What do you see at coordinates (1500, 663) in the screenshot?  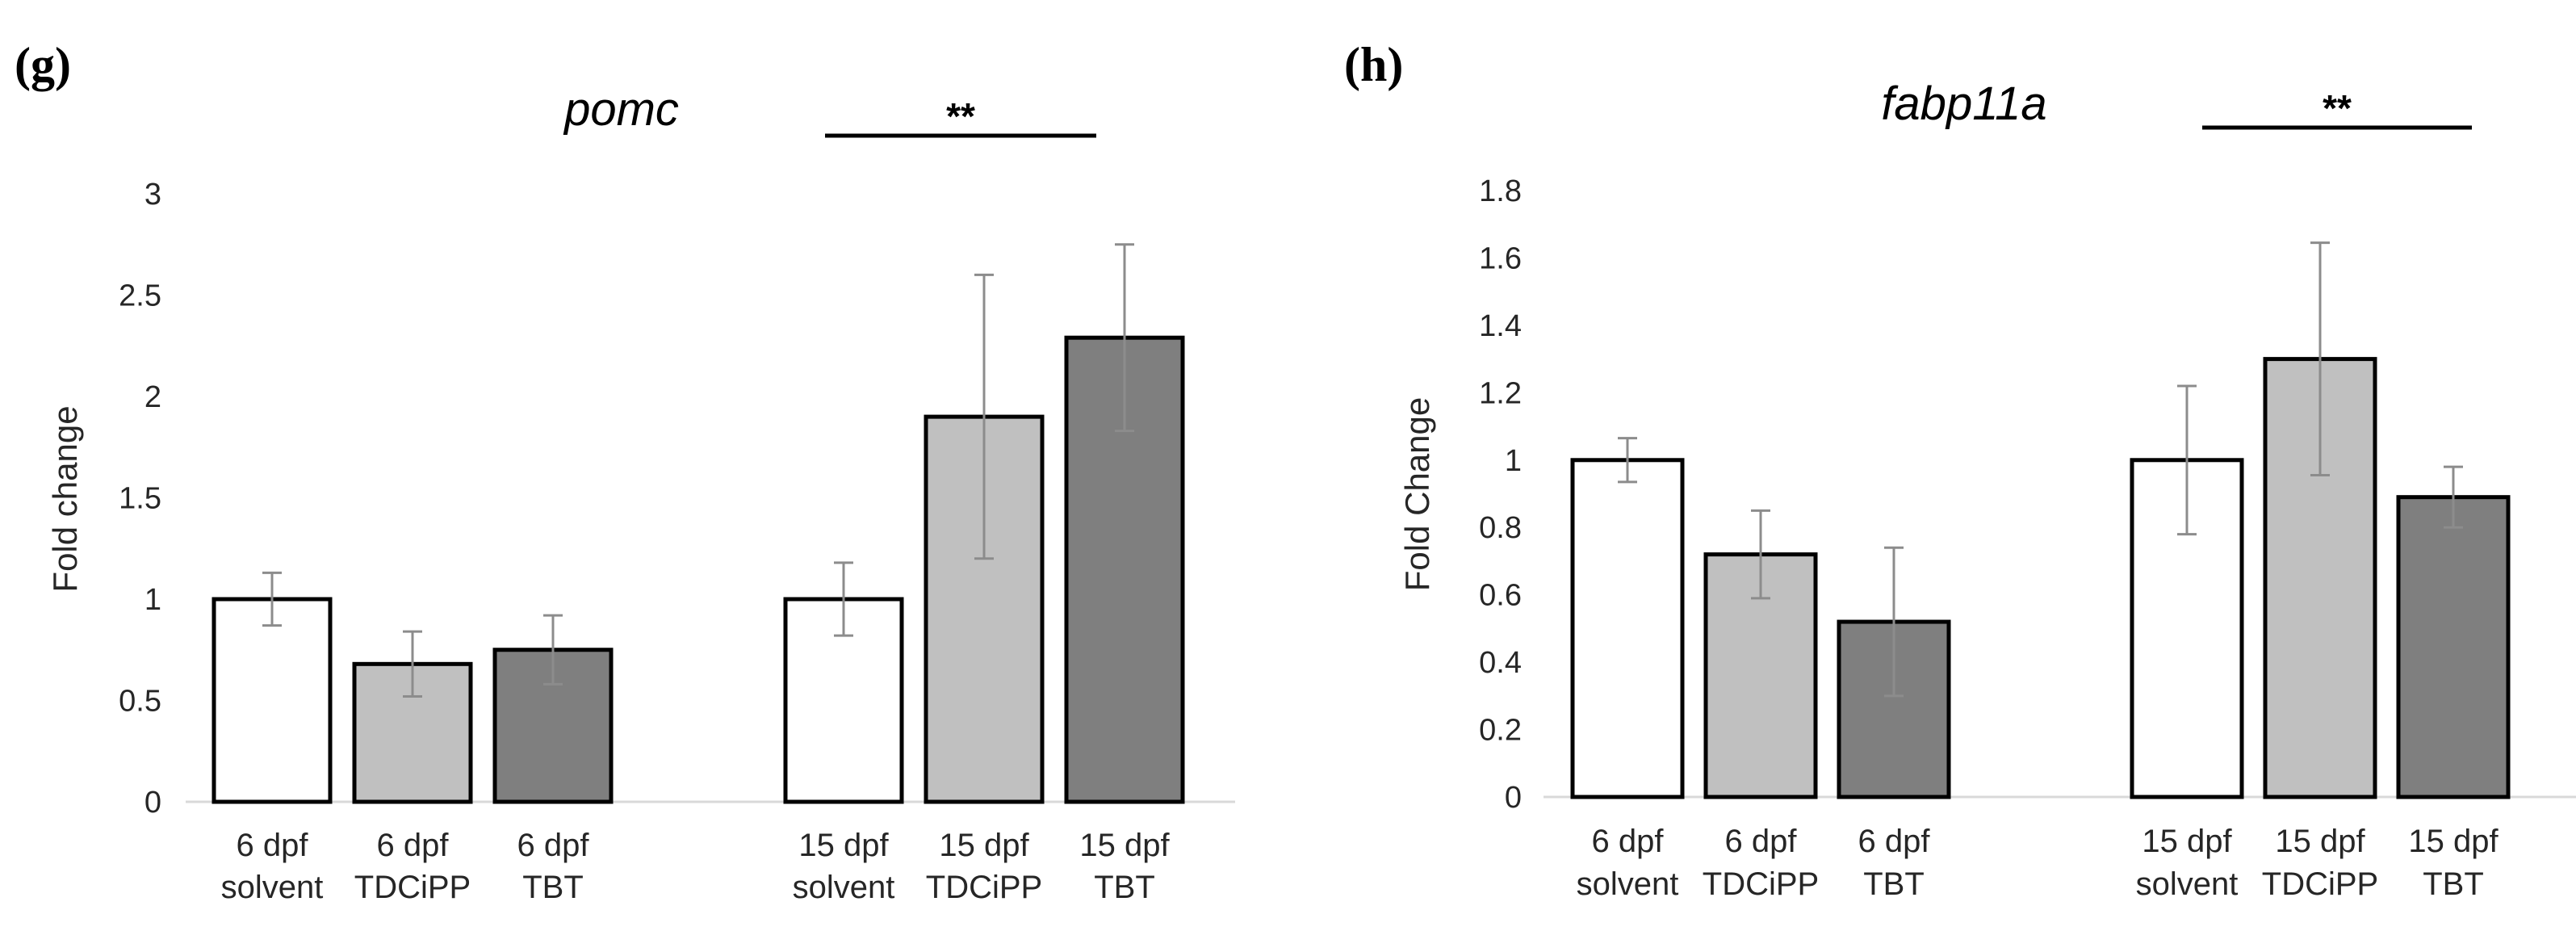 I see `y-tick-label: 0.4` at bounding box center [1500, 663].